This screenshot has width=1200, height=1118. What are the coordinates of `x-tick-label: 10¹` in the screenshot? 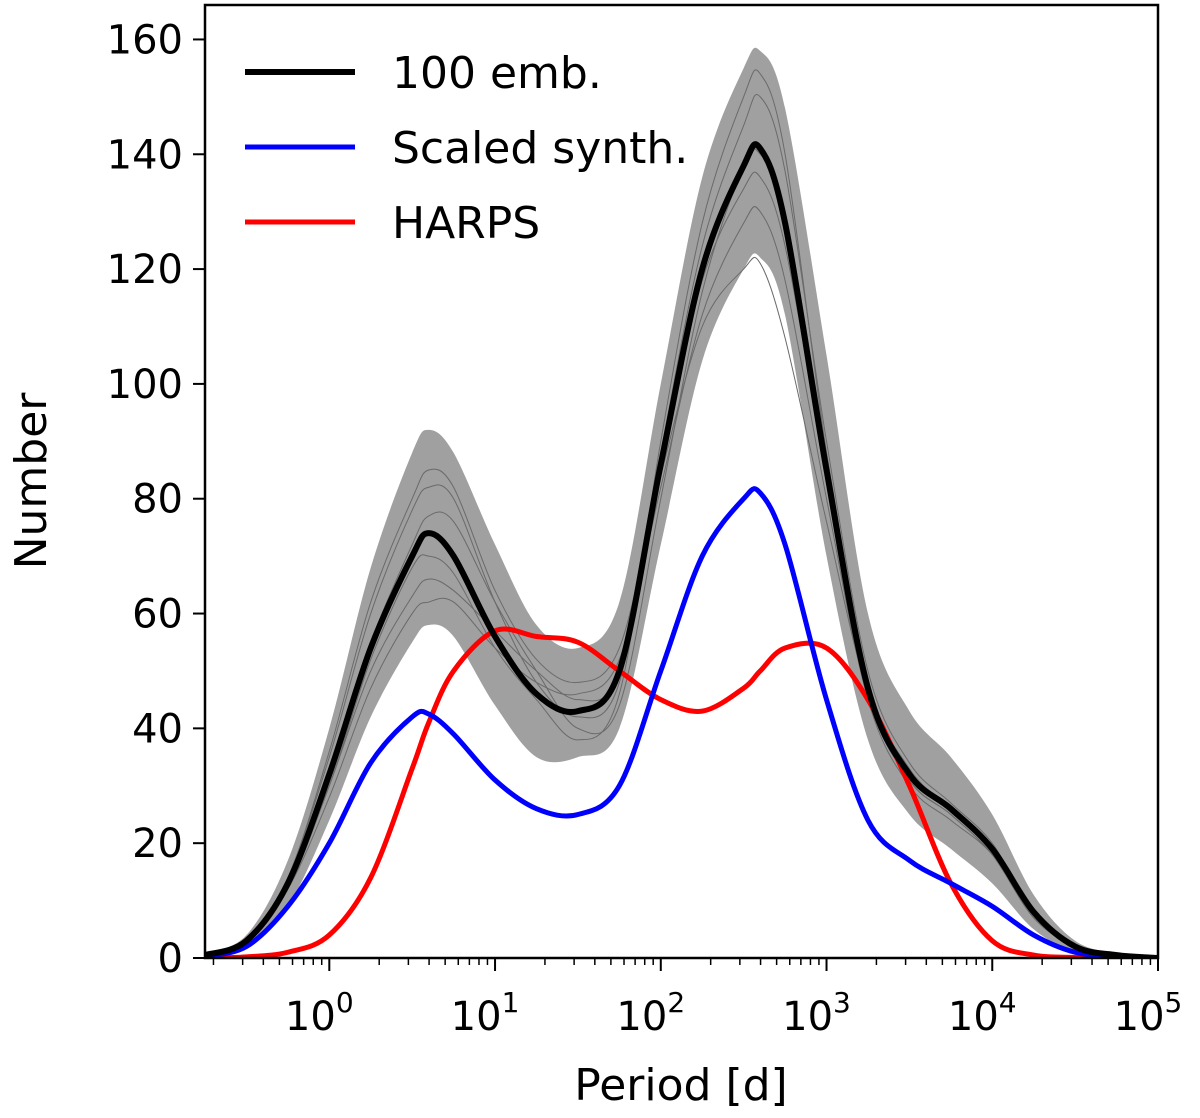 It's located at (485, 1013).